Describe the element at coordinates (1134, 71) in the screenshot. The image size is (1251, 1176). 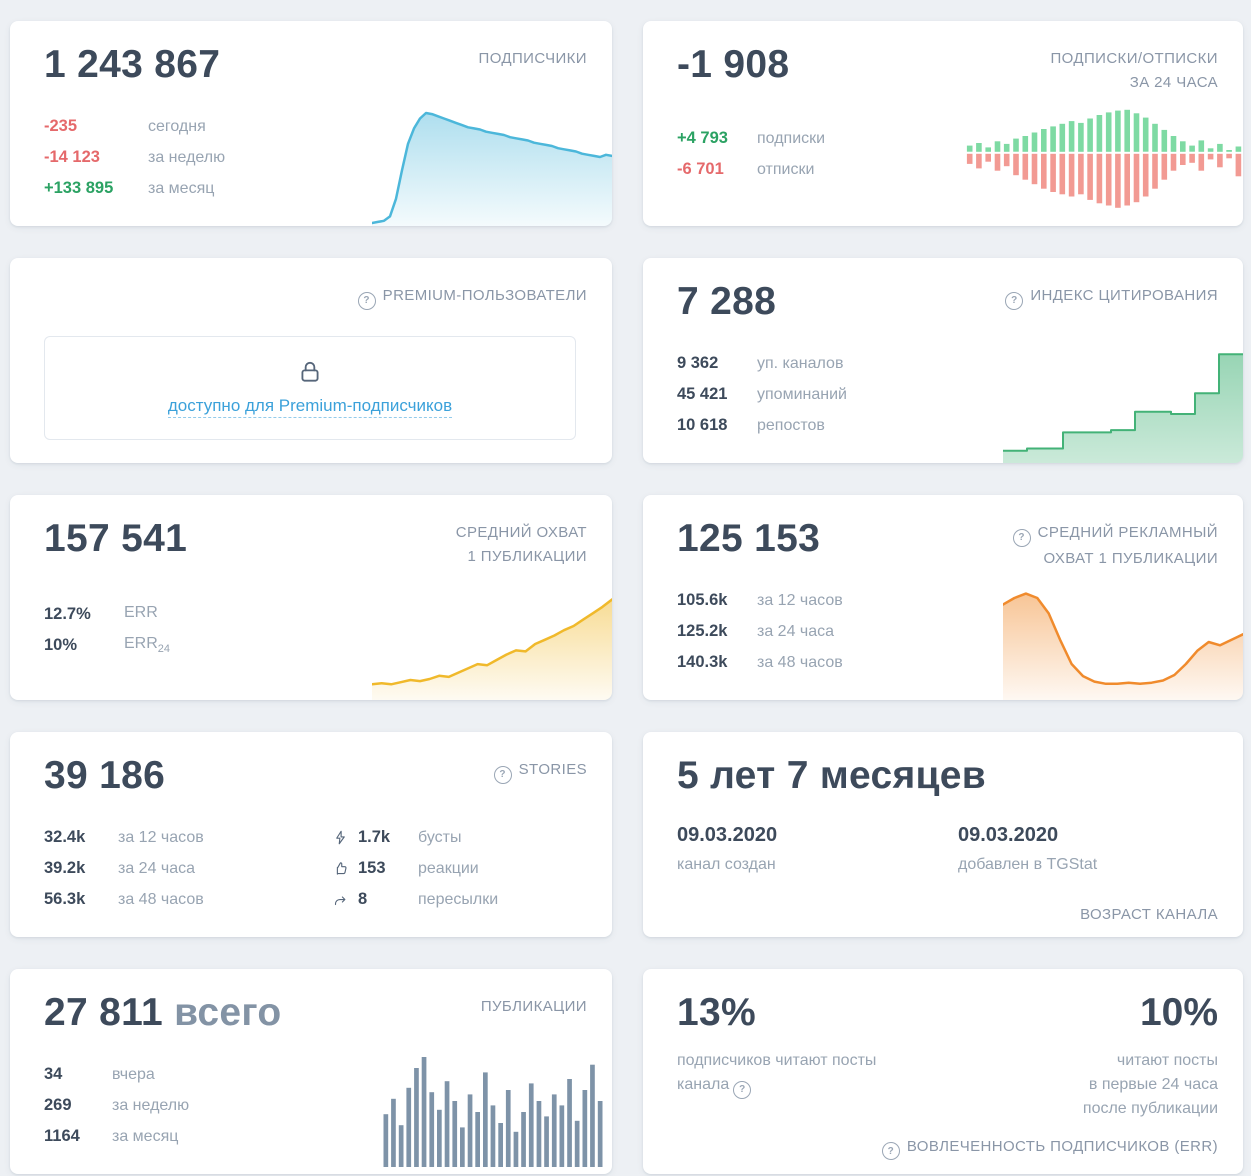
I see `subs-unsubs-card-title: ПОДПИСКИ/ОТПИСКИ ЗА 24 ЧАСА` at that location.